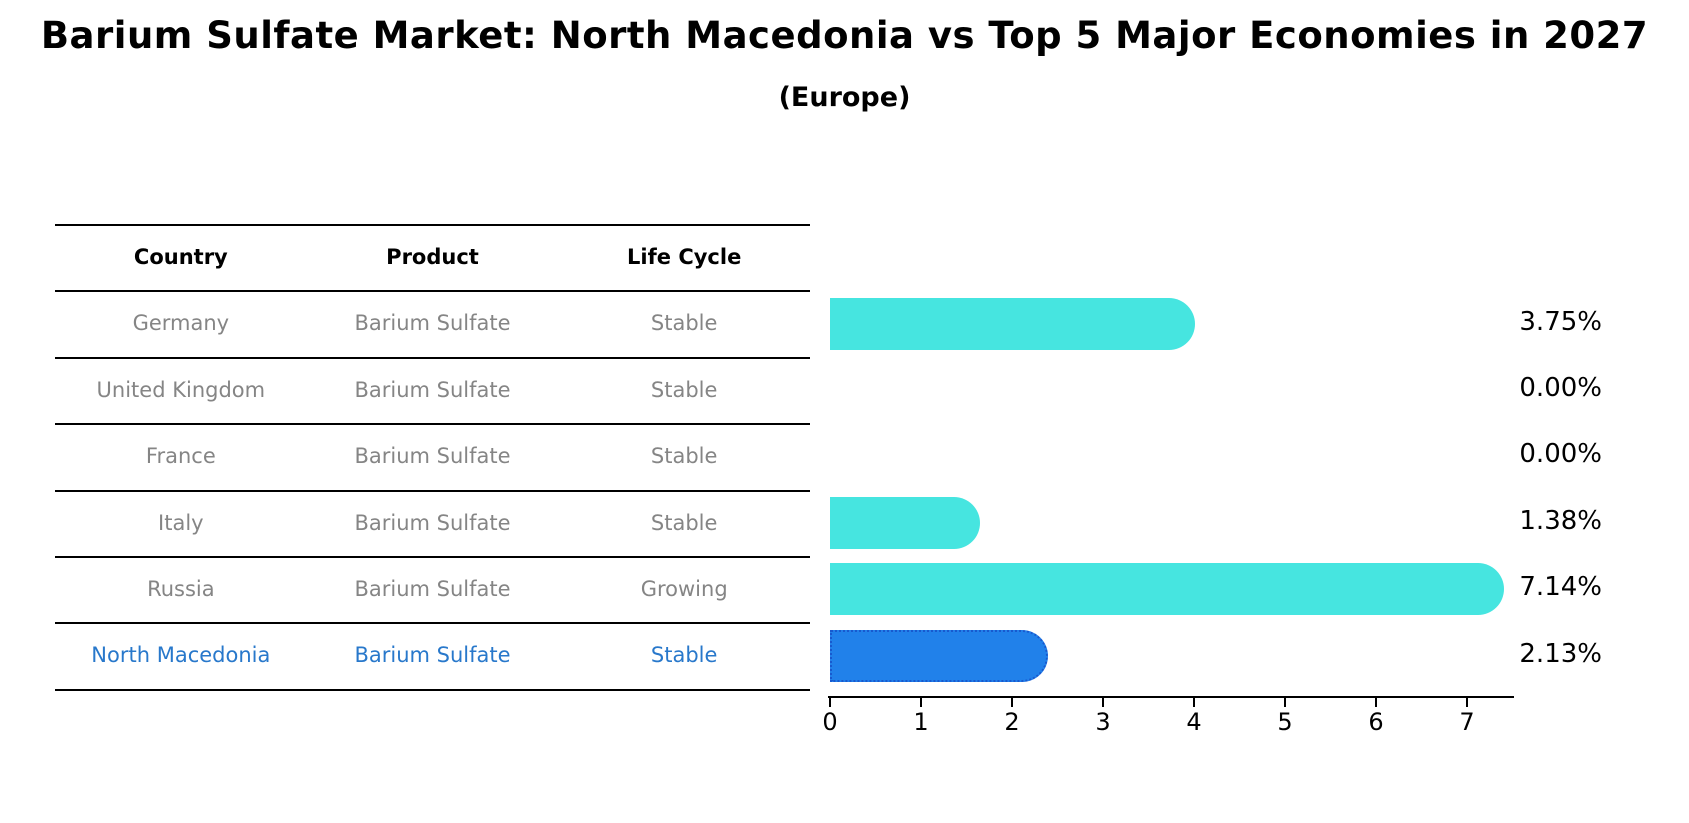  Describe the element at coordinates (1560, 322) in the screenshot. I see `value-label: 3.75%` at that location.